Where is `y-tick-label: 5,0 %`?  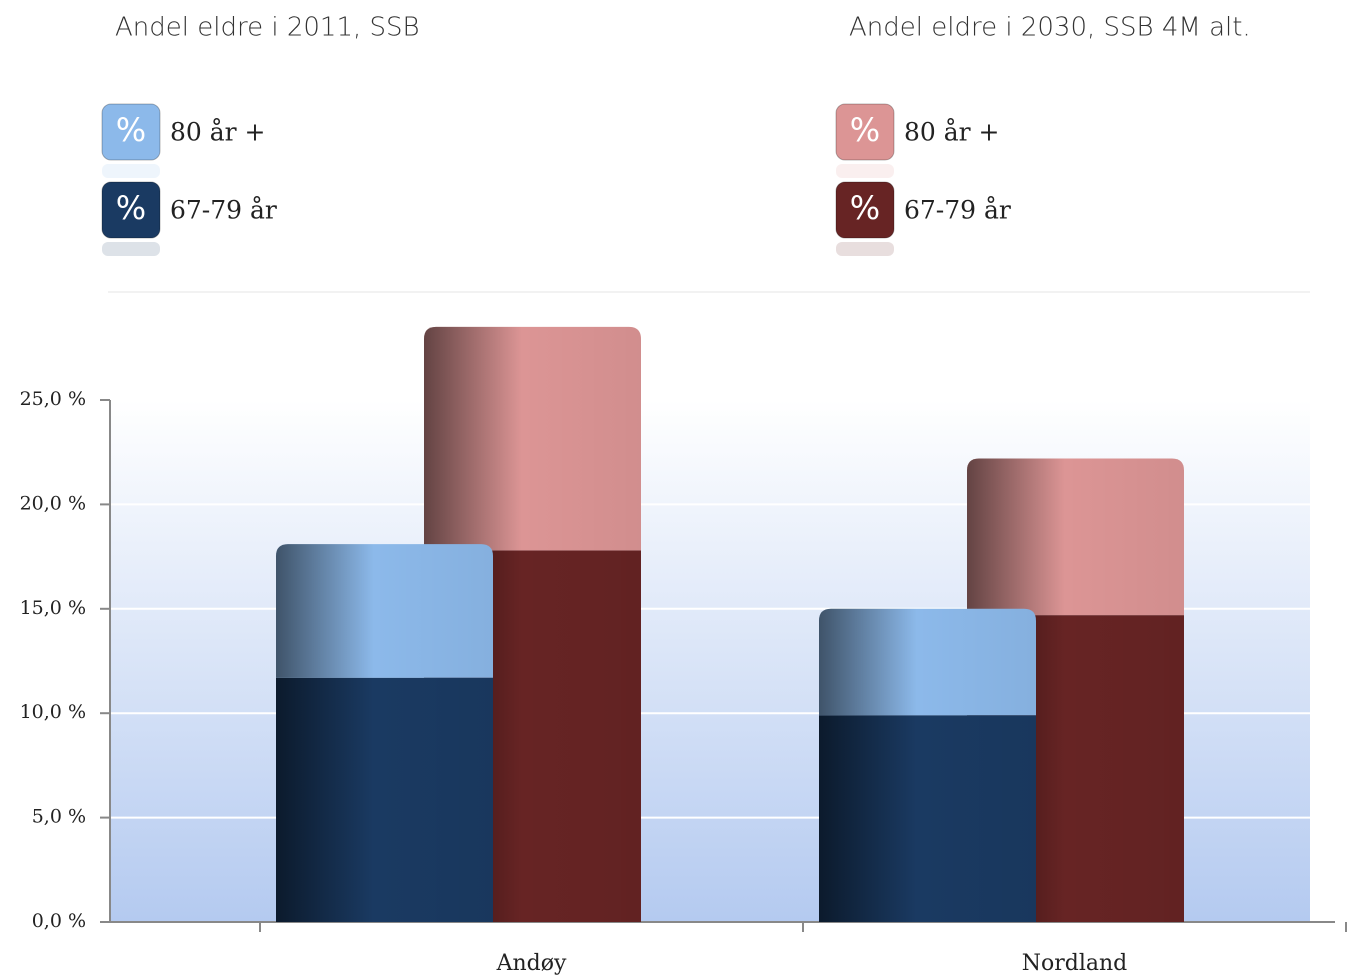
y-tick-label: 5,0 % is located at coordinates (59, 817).